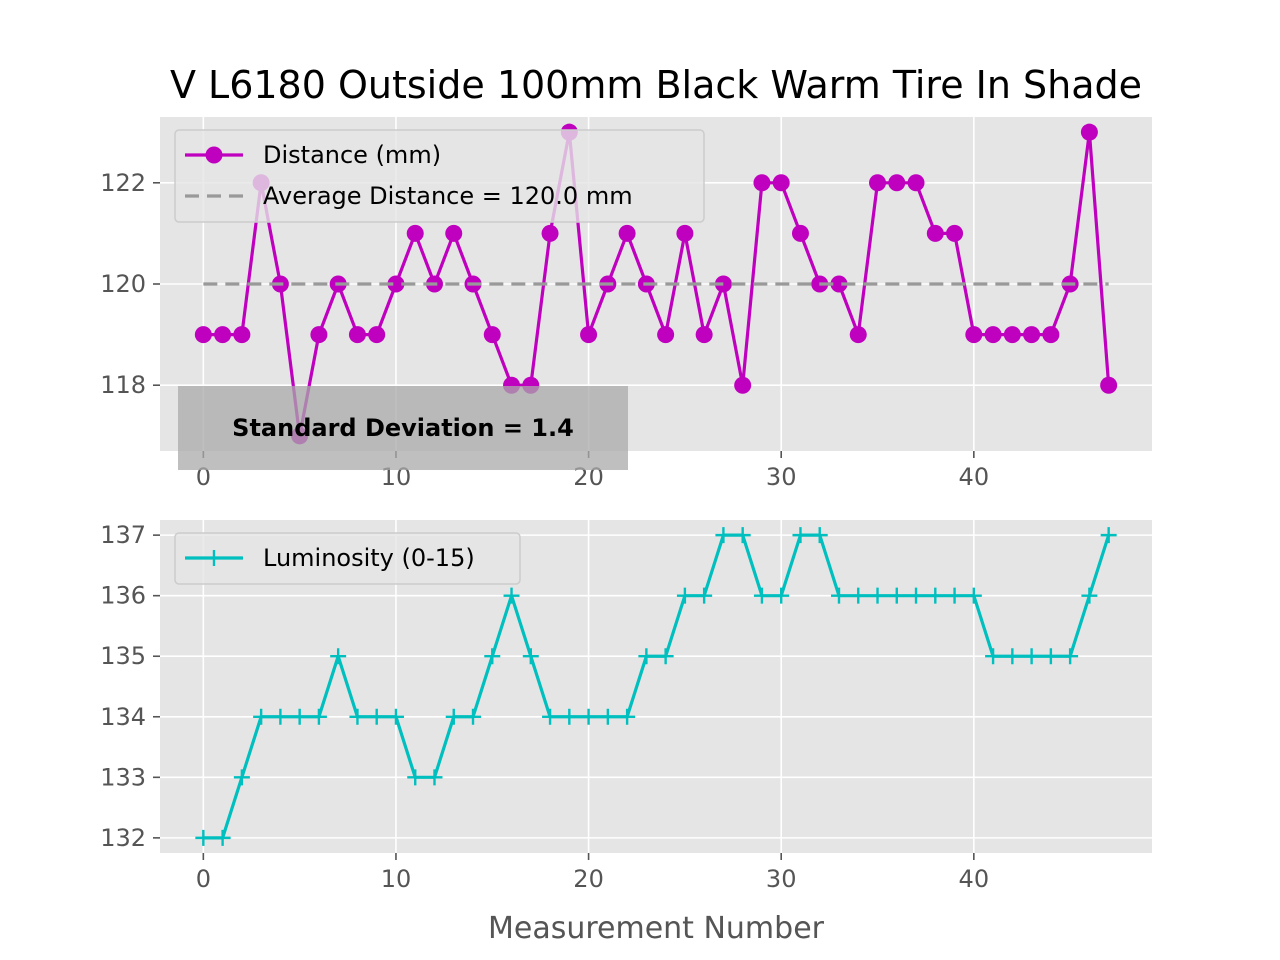 This screenshot has height=960, width=1280. Describe the element at coordinates (123, 777) in the screenshot. I see `luminosity-y-tick-label: 133` at that location.